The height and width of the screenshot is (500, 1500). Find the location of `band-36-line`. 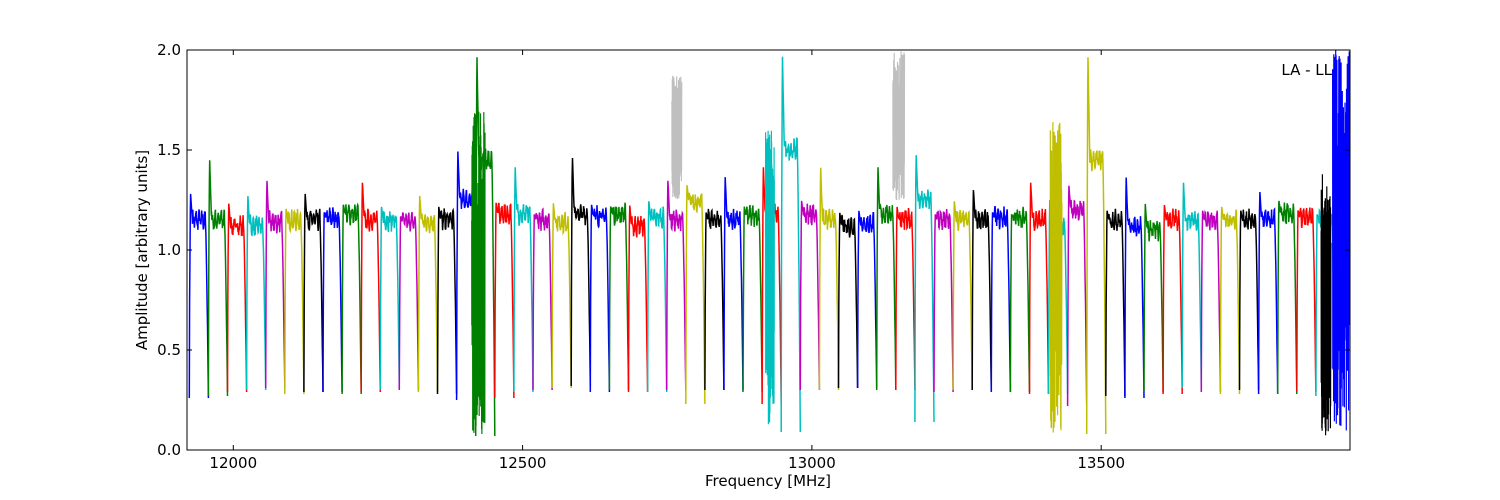

band-36-line is located at coordinates (886, 279).